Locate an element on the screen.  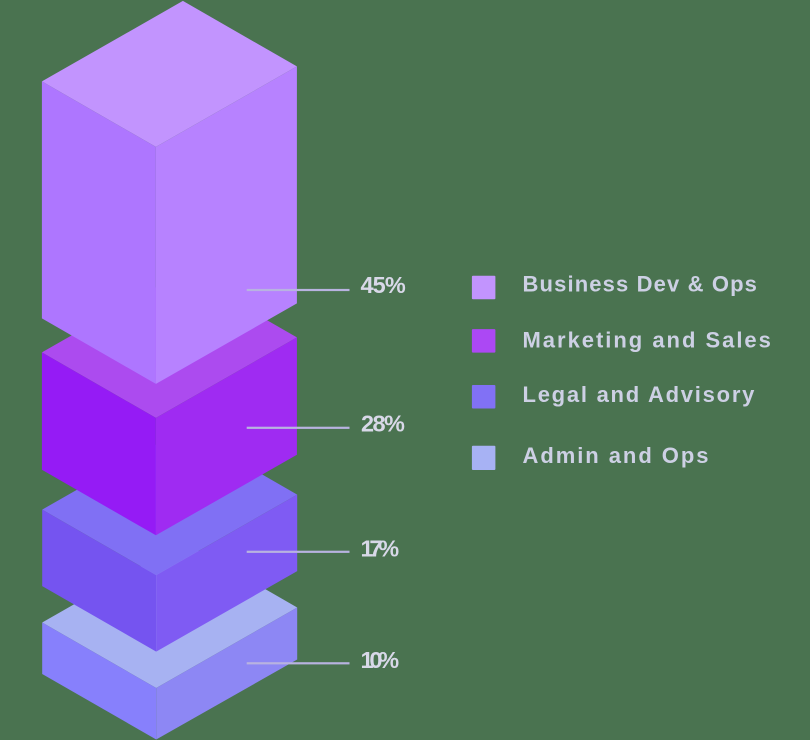
svg-text: 28% is located at coordinates (383, 424).